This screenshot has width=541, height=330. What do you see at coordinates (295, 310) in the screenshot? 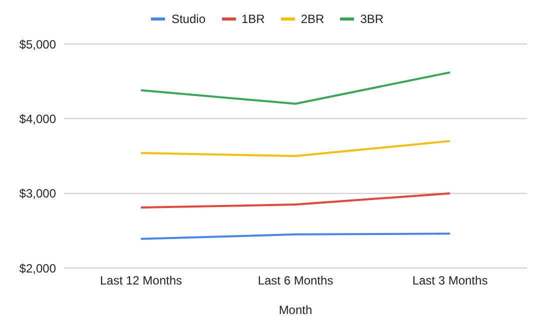
I see `x-axis-title: Month` at bounding box center [295, 310].